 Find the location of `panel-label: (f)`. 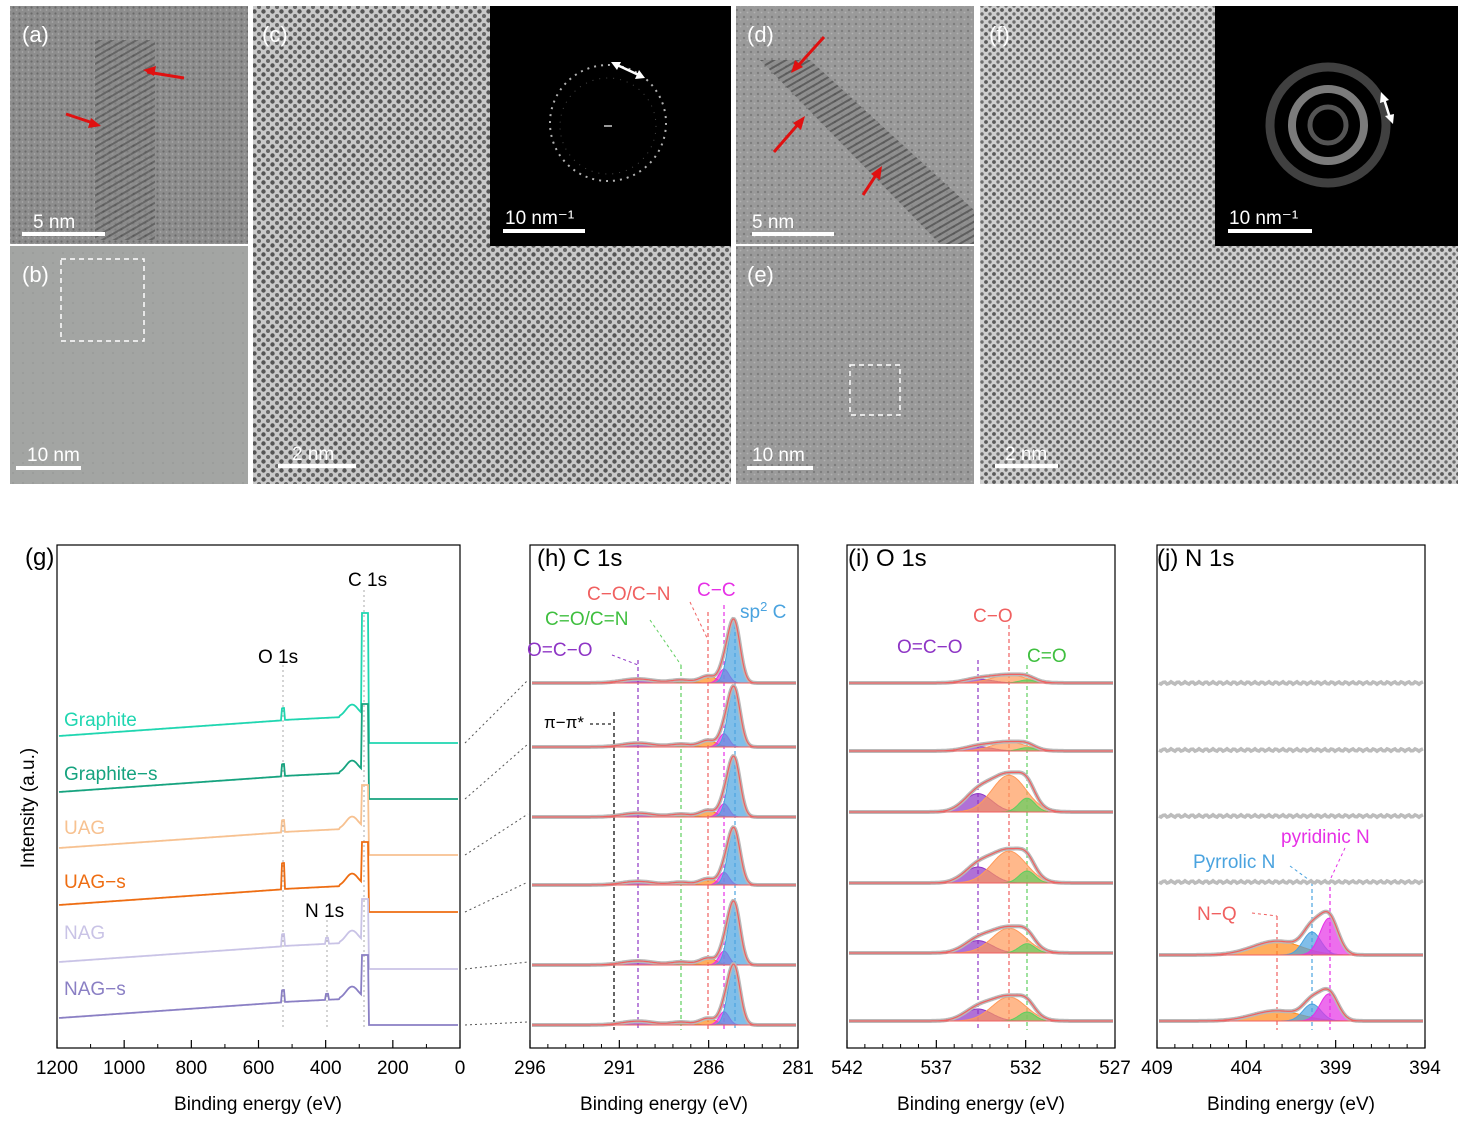

panel-label: (f) is located at coordinates (999, 34).